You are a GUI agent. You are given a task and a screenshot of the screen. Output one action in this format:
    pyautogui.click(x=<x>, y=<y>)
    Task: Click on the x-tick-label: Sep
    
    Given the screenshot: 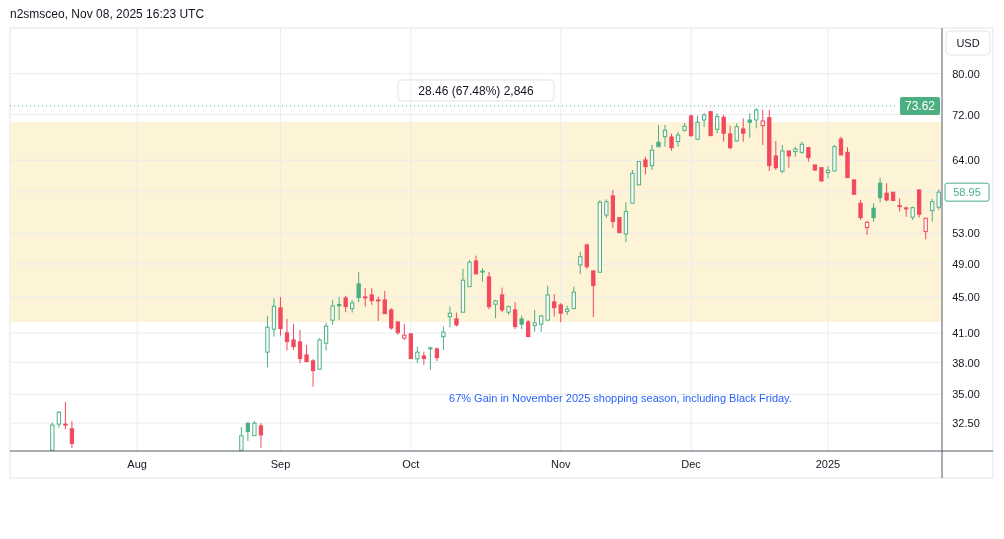 What is the action you would take?
    pyautogui.click(x=280, y=464)
    